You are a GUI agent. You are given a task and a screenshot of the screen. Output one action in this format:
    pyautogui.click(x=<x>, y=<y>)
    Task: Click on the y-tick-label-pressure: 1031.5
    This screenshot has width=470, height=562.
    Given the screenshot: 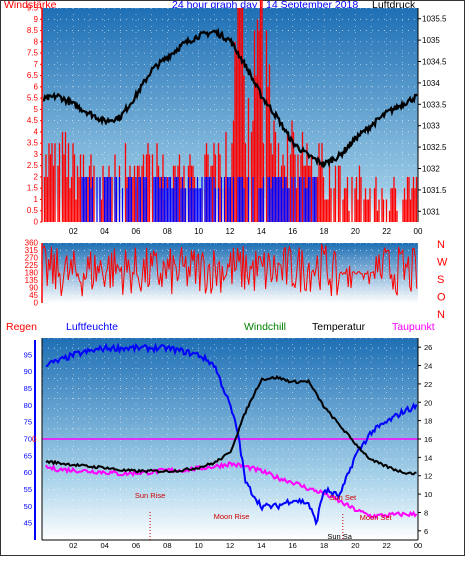 What is the action you would take?
    pyautogui.click(x=434, y=190)
    